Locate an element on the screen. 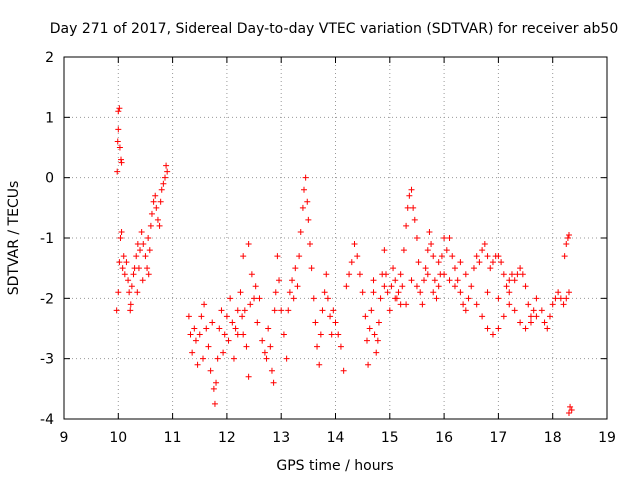 This screenshot has height=480, width=640. x-tick-label: 12 is located at coordinates (227, 438).